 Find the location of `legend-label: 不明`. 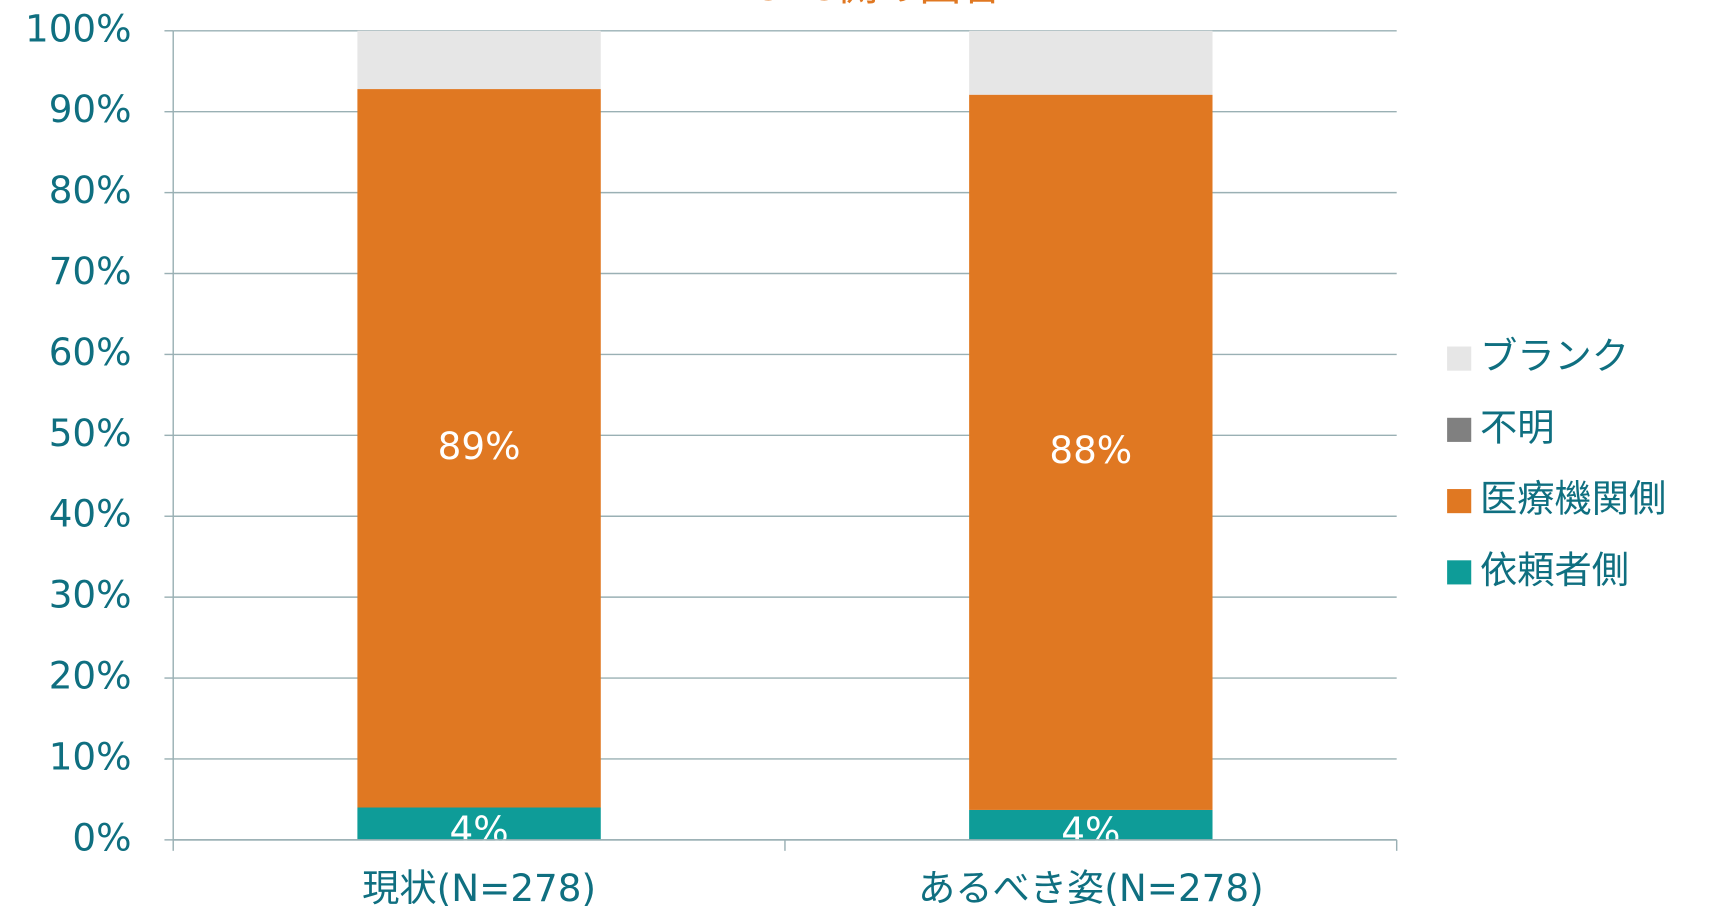

legend-label: 不明 is located at coordinates (1517, 427).